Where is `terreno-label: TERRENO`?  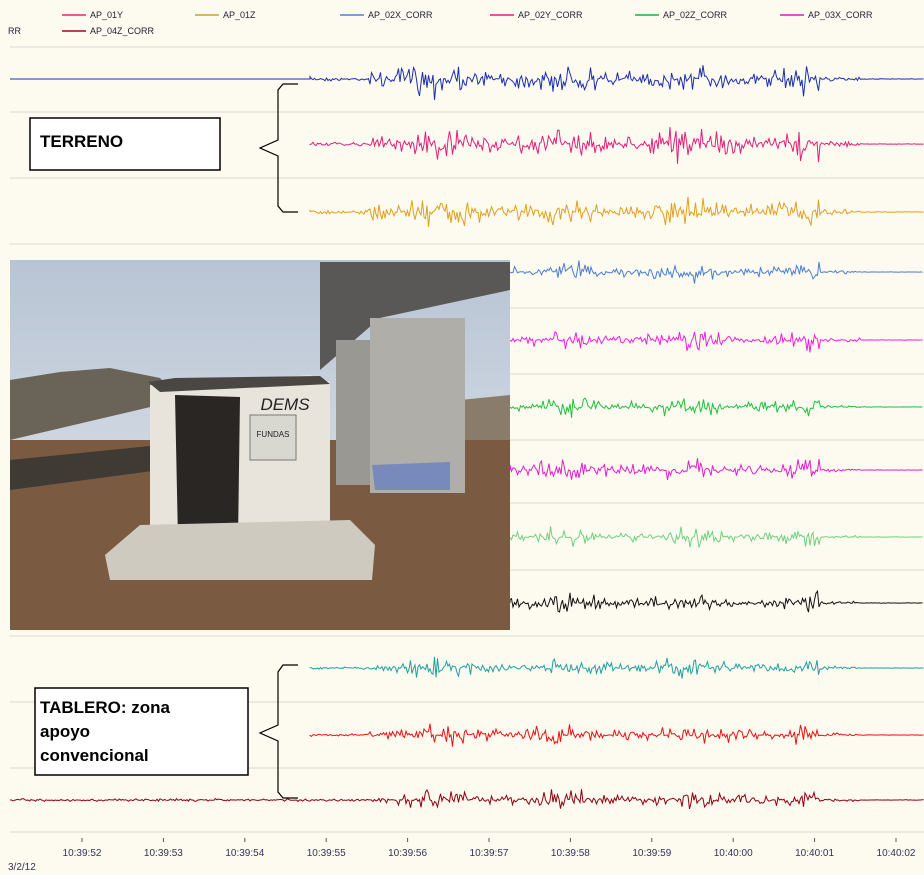
terreno-label: TERRENO is located at coordinates (81, 141).